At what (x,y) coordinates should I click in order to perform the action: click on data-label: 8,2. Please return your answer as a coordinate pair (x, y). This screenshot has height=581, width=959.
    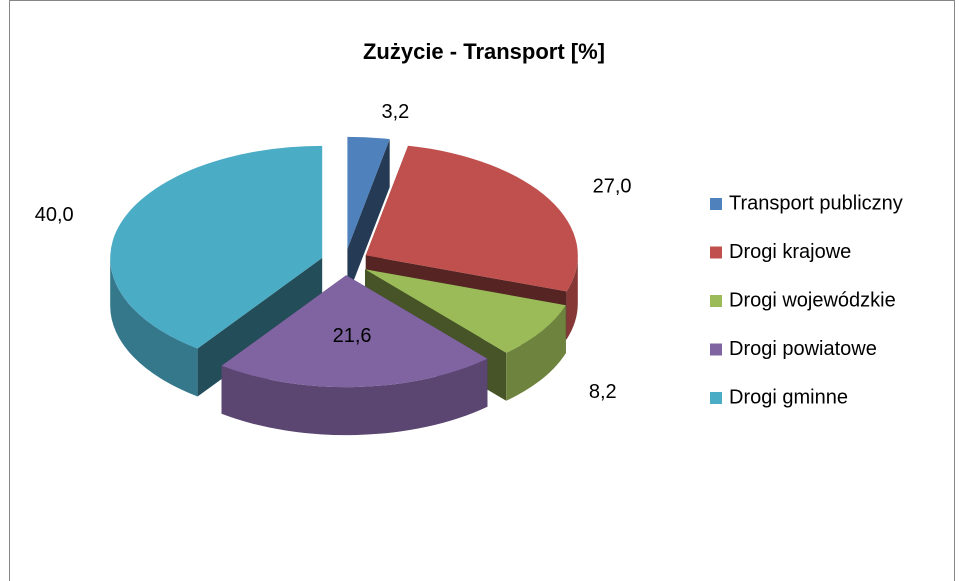
    Looking at the image, I should click on (603, 392).